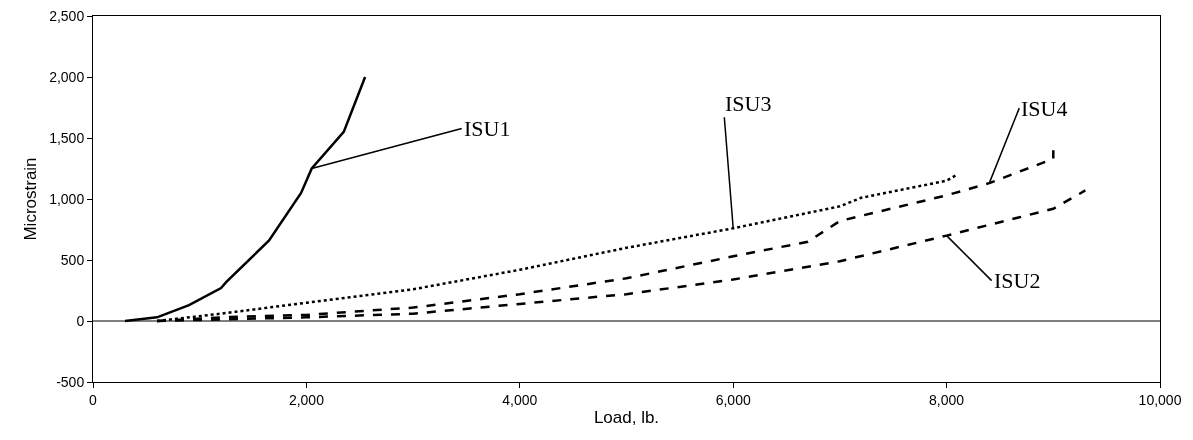 This screenshot has width=1193, height=440. What do you see at coordinates (80, 320) in the screenshot?
I see `y-tick-label: 0` at bounding box center [80, 320].